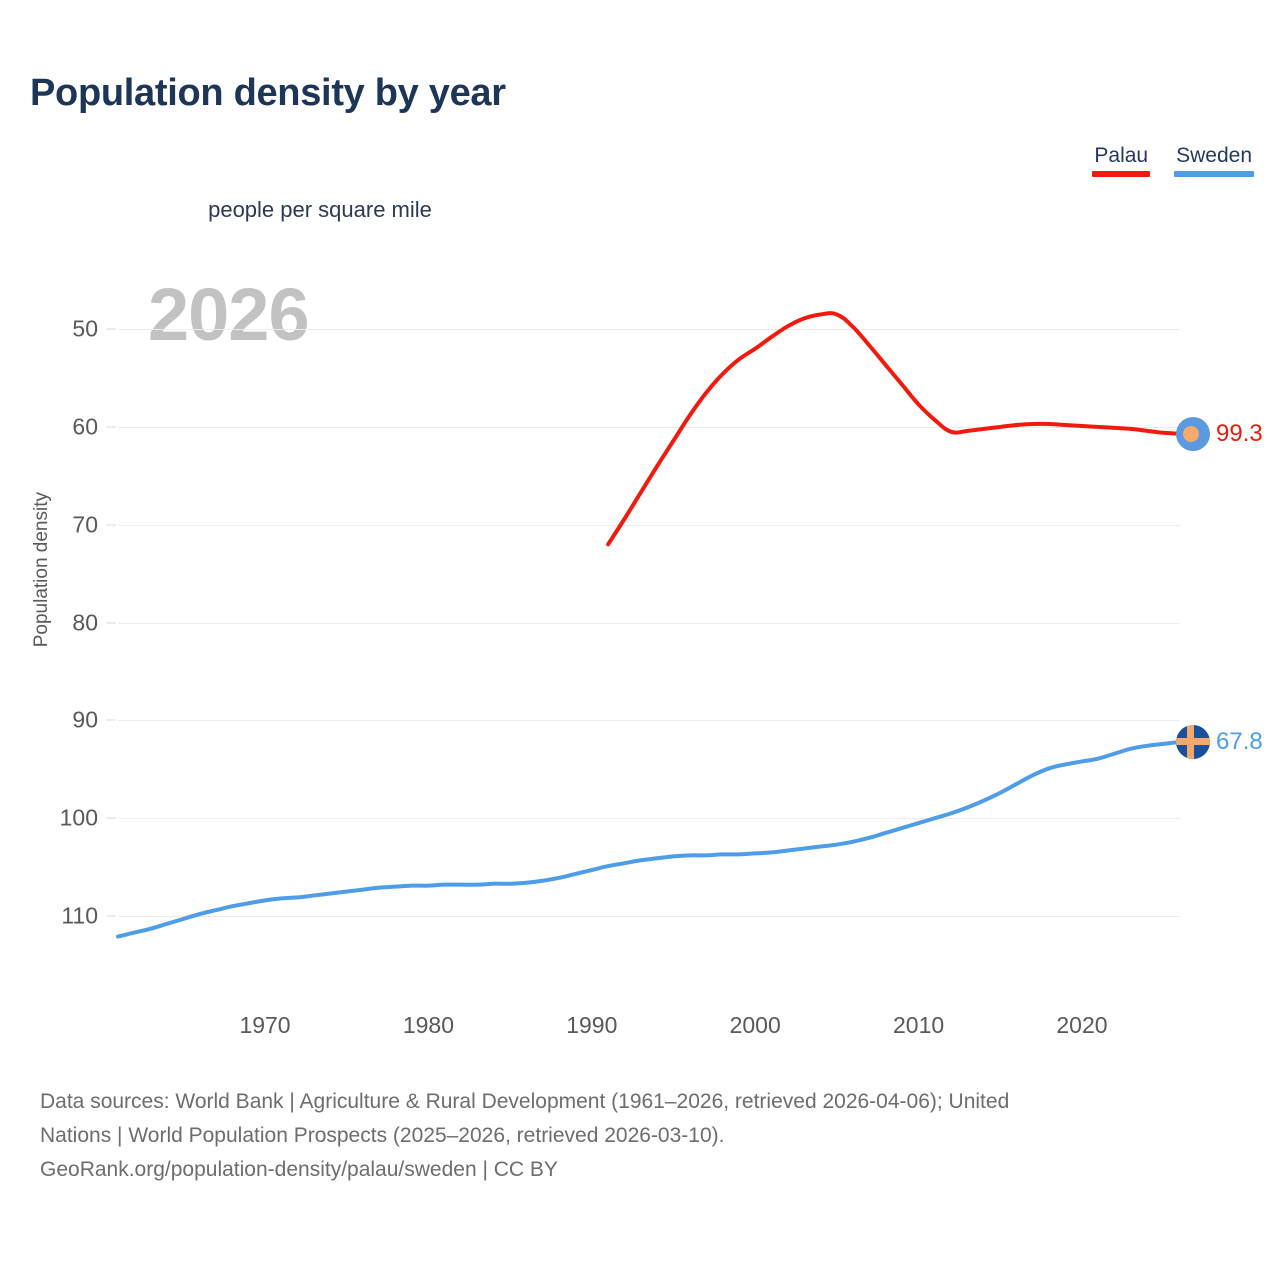 The height and width of the screenshot is (1280, 1280). I want to click on legend-item-palau: Palau, so click(1121, 161).